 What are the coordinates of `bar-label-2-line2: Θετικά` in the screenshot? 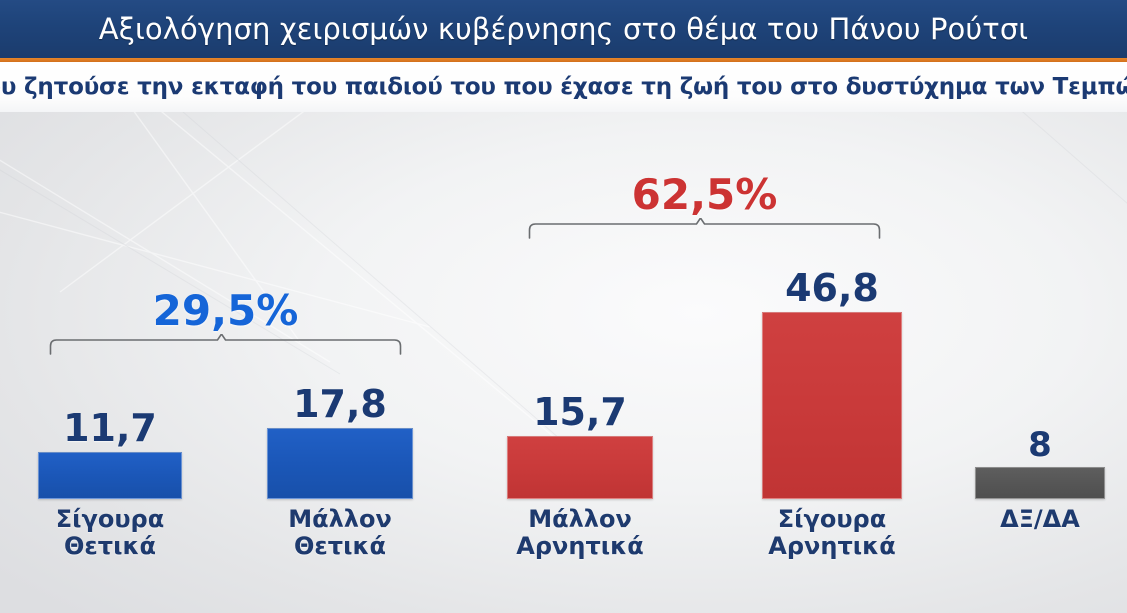 It's located at (340, 546).